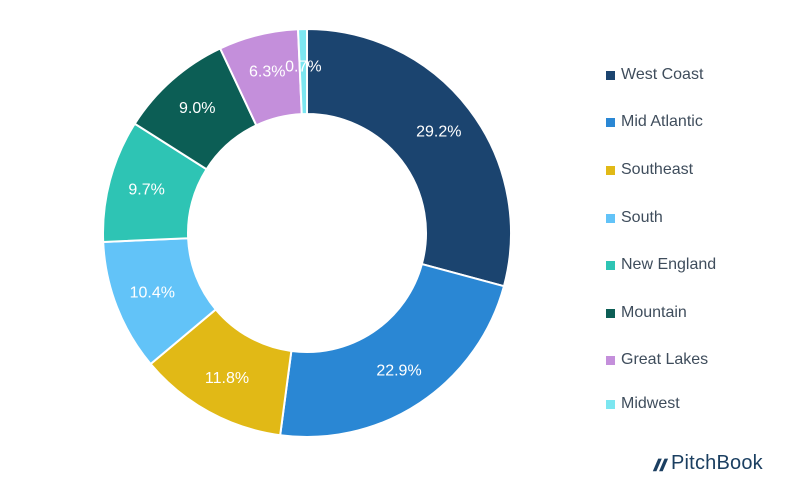  Describe the element at coordinates (227, 378) in the screenshot. I see `data-label-southeast: 11.8%` at that location.